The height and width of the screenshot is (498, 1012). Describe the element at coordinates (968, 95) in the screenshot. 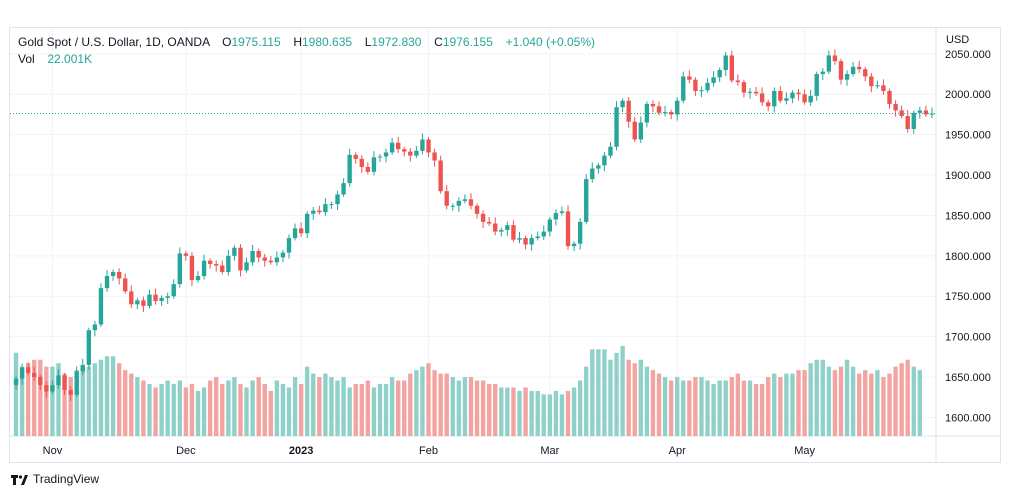

I see `price-tick-label: 2000.000` at that location.